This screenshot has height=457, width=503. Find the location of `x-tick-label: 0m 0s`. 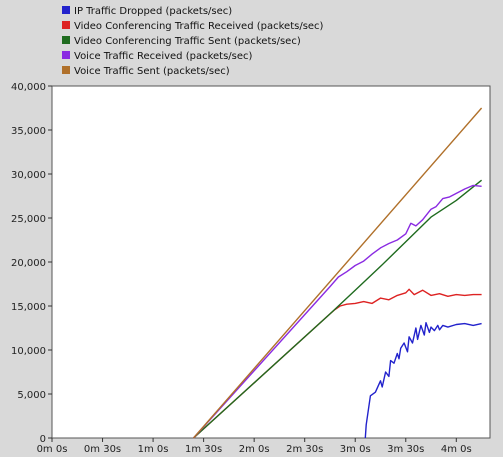

x-tick-label: 0m 0s is located at coordinates (52, 449).